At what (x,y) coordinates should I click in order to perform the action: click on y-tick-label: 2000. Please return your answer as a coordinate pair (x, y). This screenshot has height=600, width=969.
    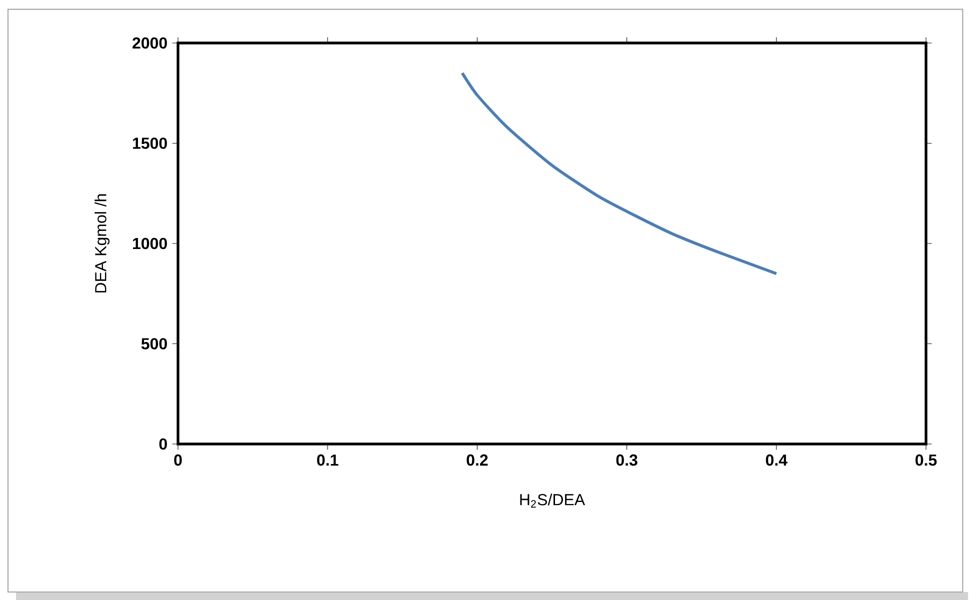
    Looking at the image, I should click on (149, 43).